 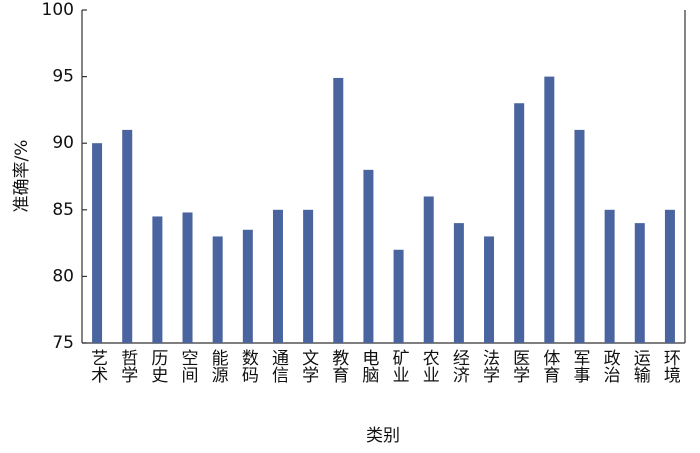 I want to click on x-tick-label: 历史, so click(x=157, y=366).